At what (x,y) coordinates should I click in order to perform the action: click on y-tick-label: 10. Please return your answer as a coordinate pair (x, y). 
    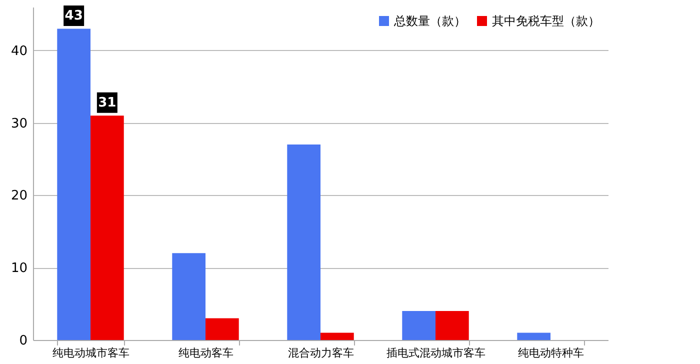
    Looking at the image, I should click on (19, 268).